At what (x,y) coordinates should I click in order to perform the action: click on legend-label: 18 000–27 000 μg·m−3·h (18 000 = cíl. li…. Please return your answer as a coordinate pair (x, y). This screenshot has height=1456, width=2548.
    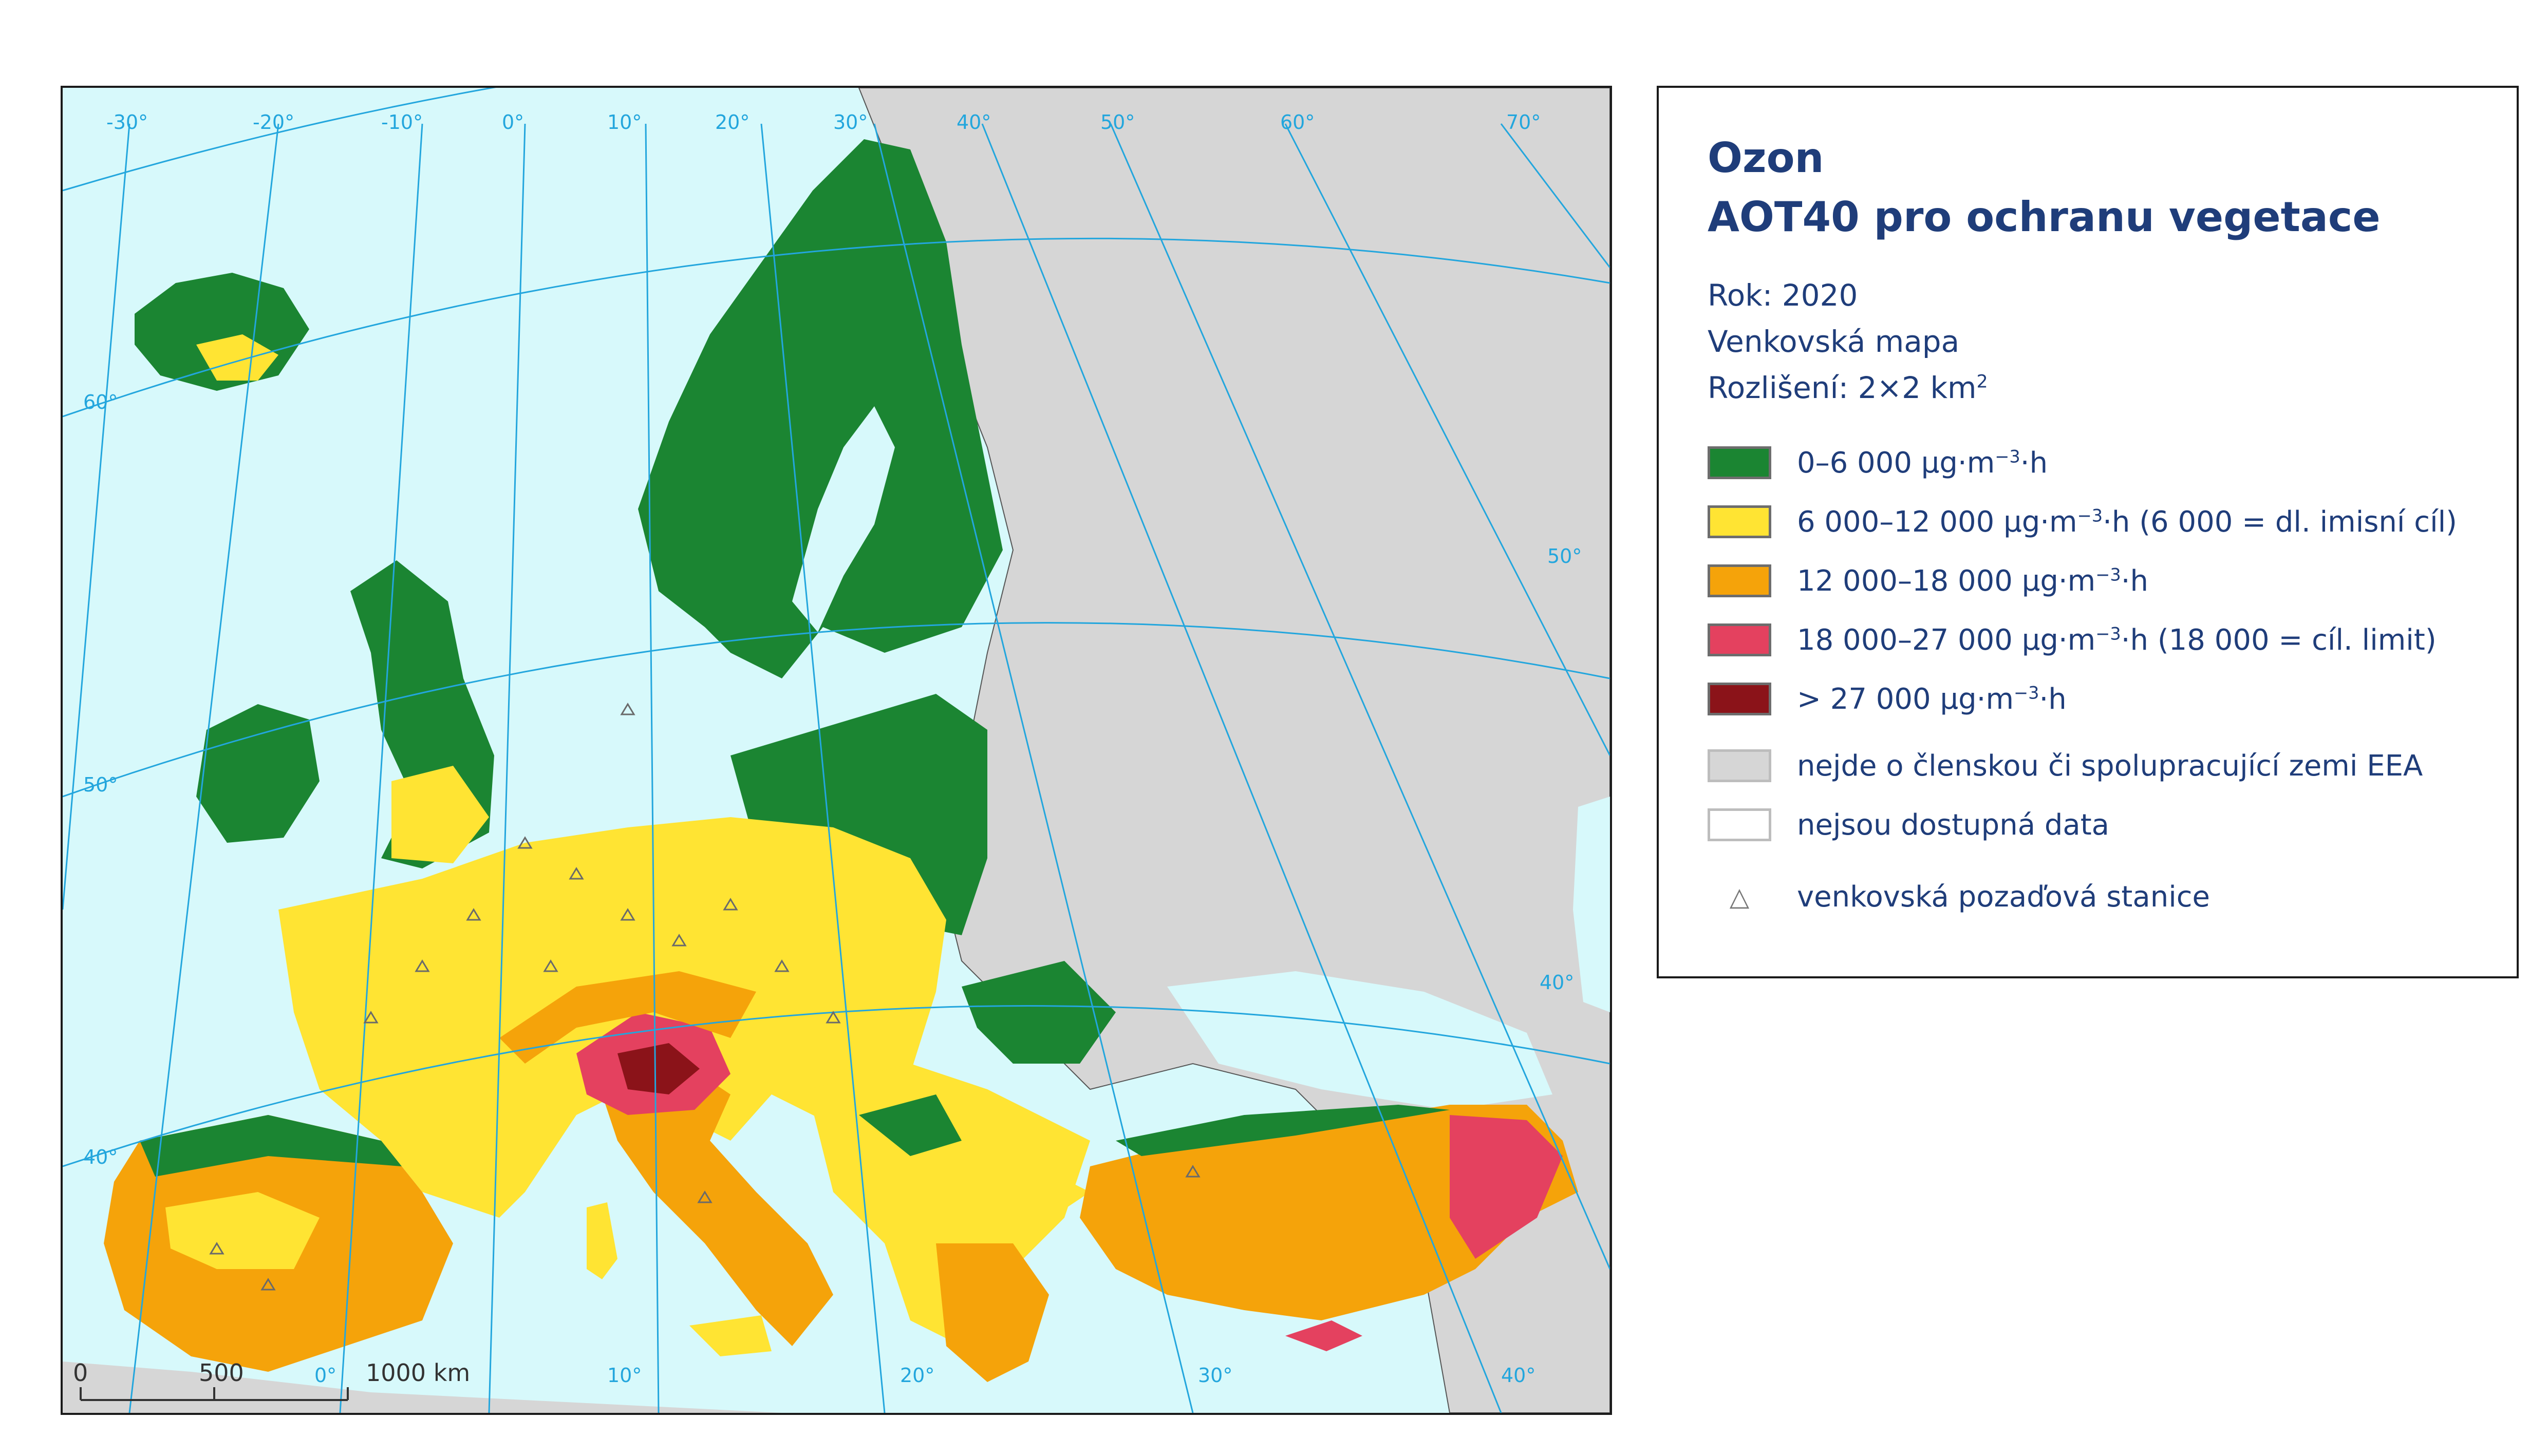
    Looking at the image, I should click on (2117, 640).